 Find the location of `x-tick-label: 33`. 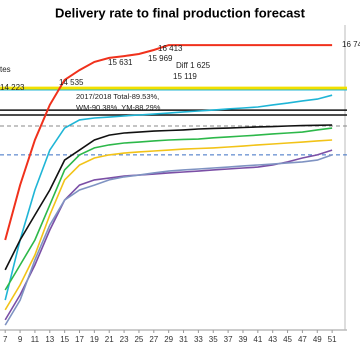

x-tick-label: 33 is located at coordinates (198, 339).